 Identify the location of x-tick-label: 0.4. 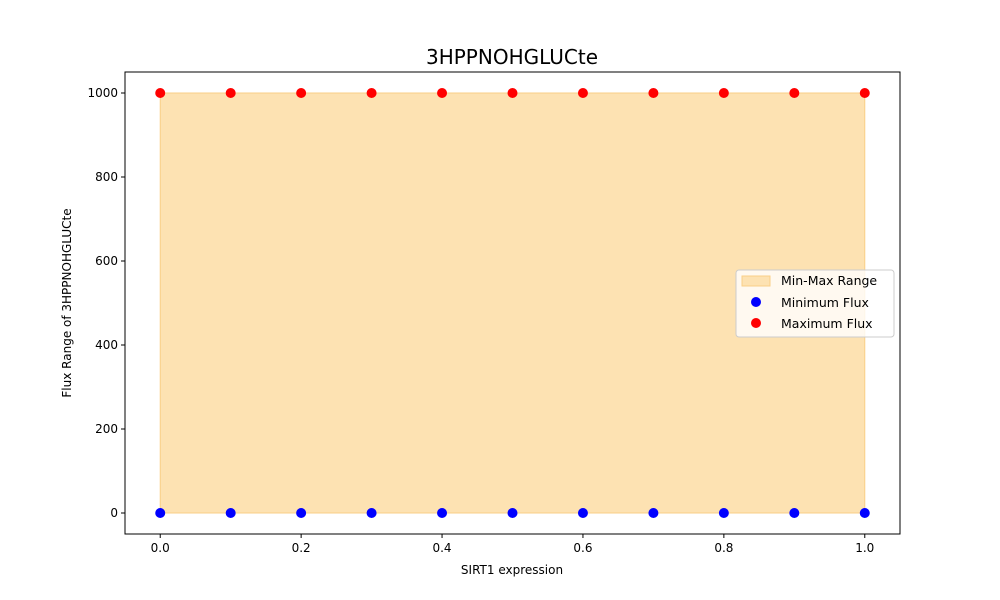
(441, 548).